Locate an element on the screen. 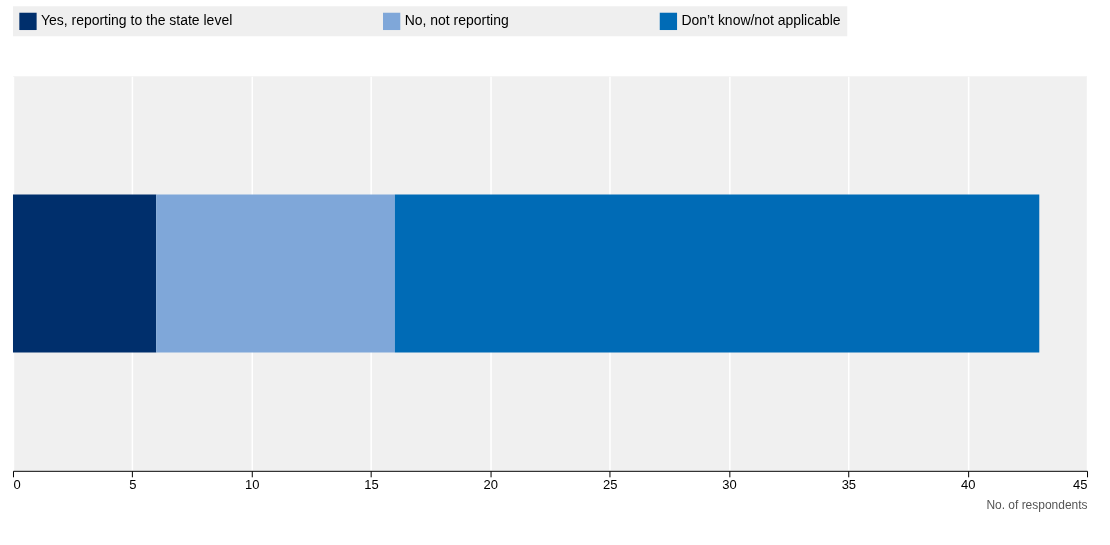 The height and width of the screenshot is (545, 1110). x-tick-label: 30 is located at coordinates (729, 485).